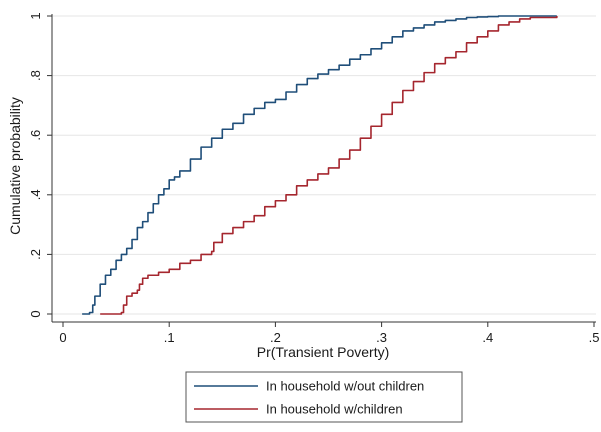 This screenshot has height=432, width=601. What do you see at coordinates (35, 194) in the screenshot?
I see `y-tick-label-2: .4` at bounding box center [35, 194].